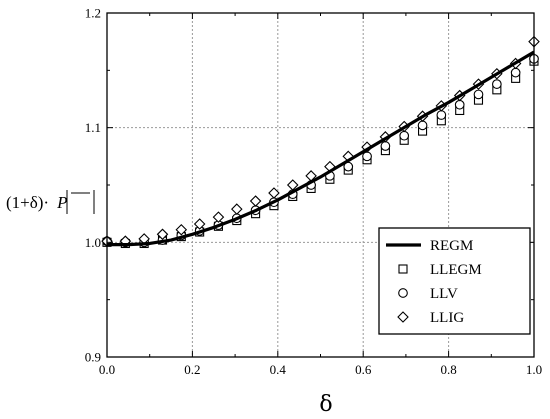 The height and width of the screenshot is (419, 550). What do you see at coordinates (444, 294) in the screenshot?
I see `legend-label: LLV` at bounding box center [444, 294].